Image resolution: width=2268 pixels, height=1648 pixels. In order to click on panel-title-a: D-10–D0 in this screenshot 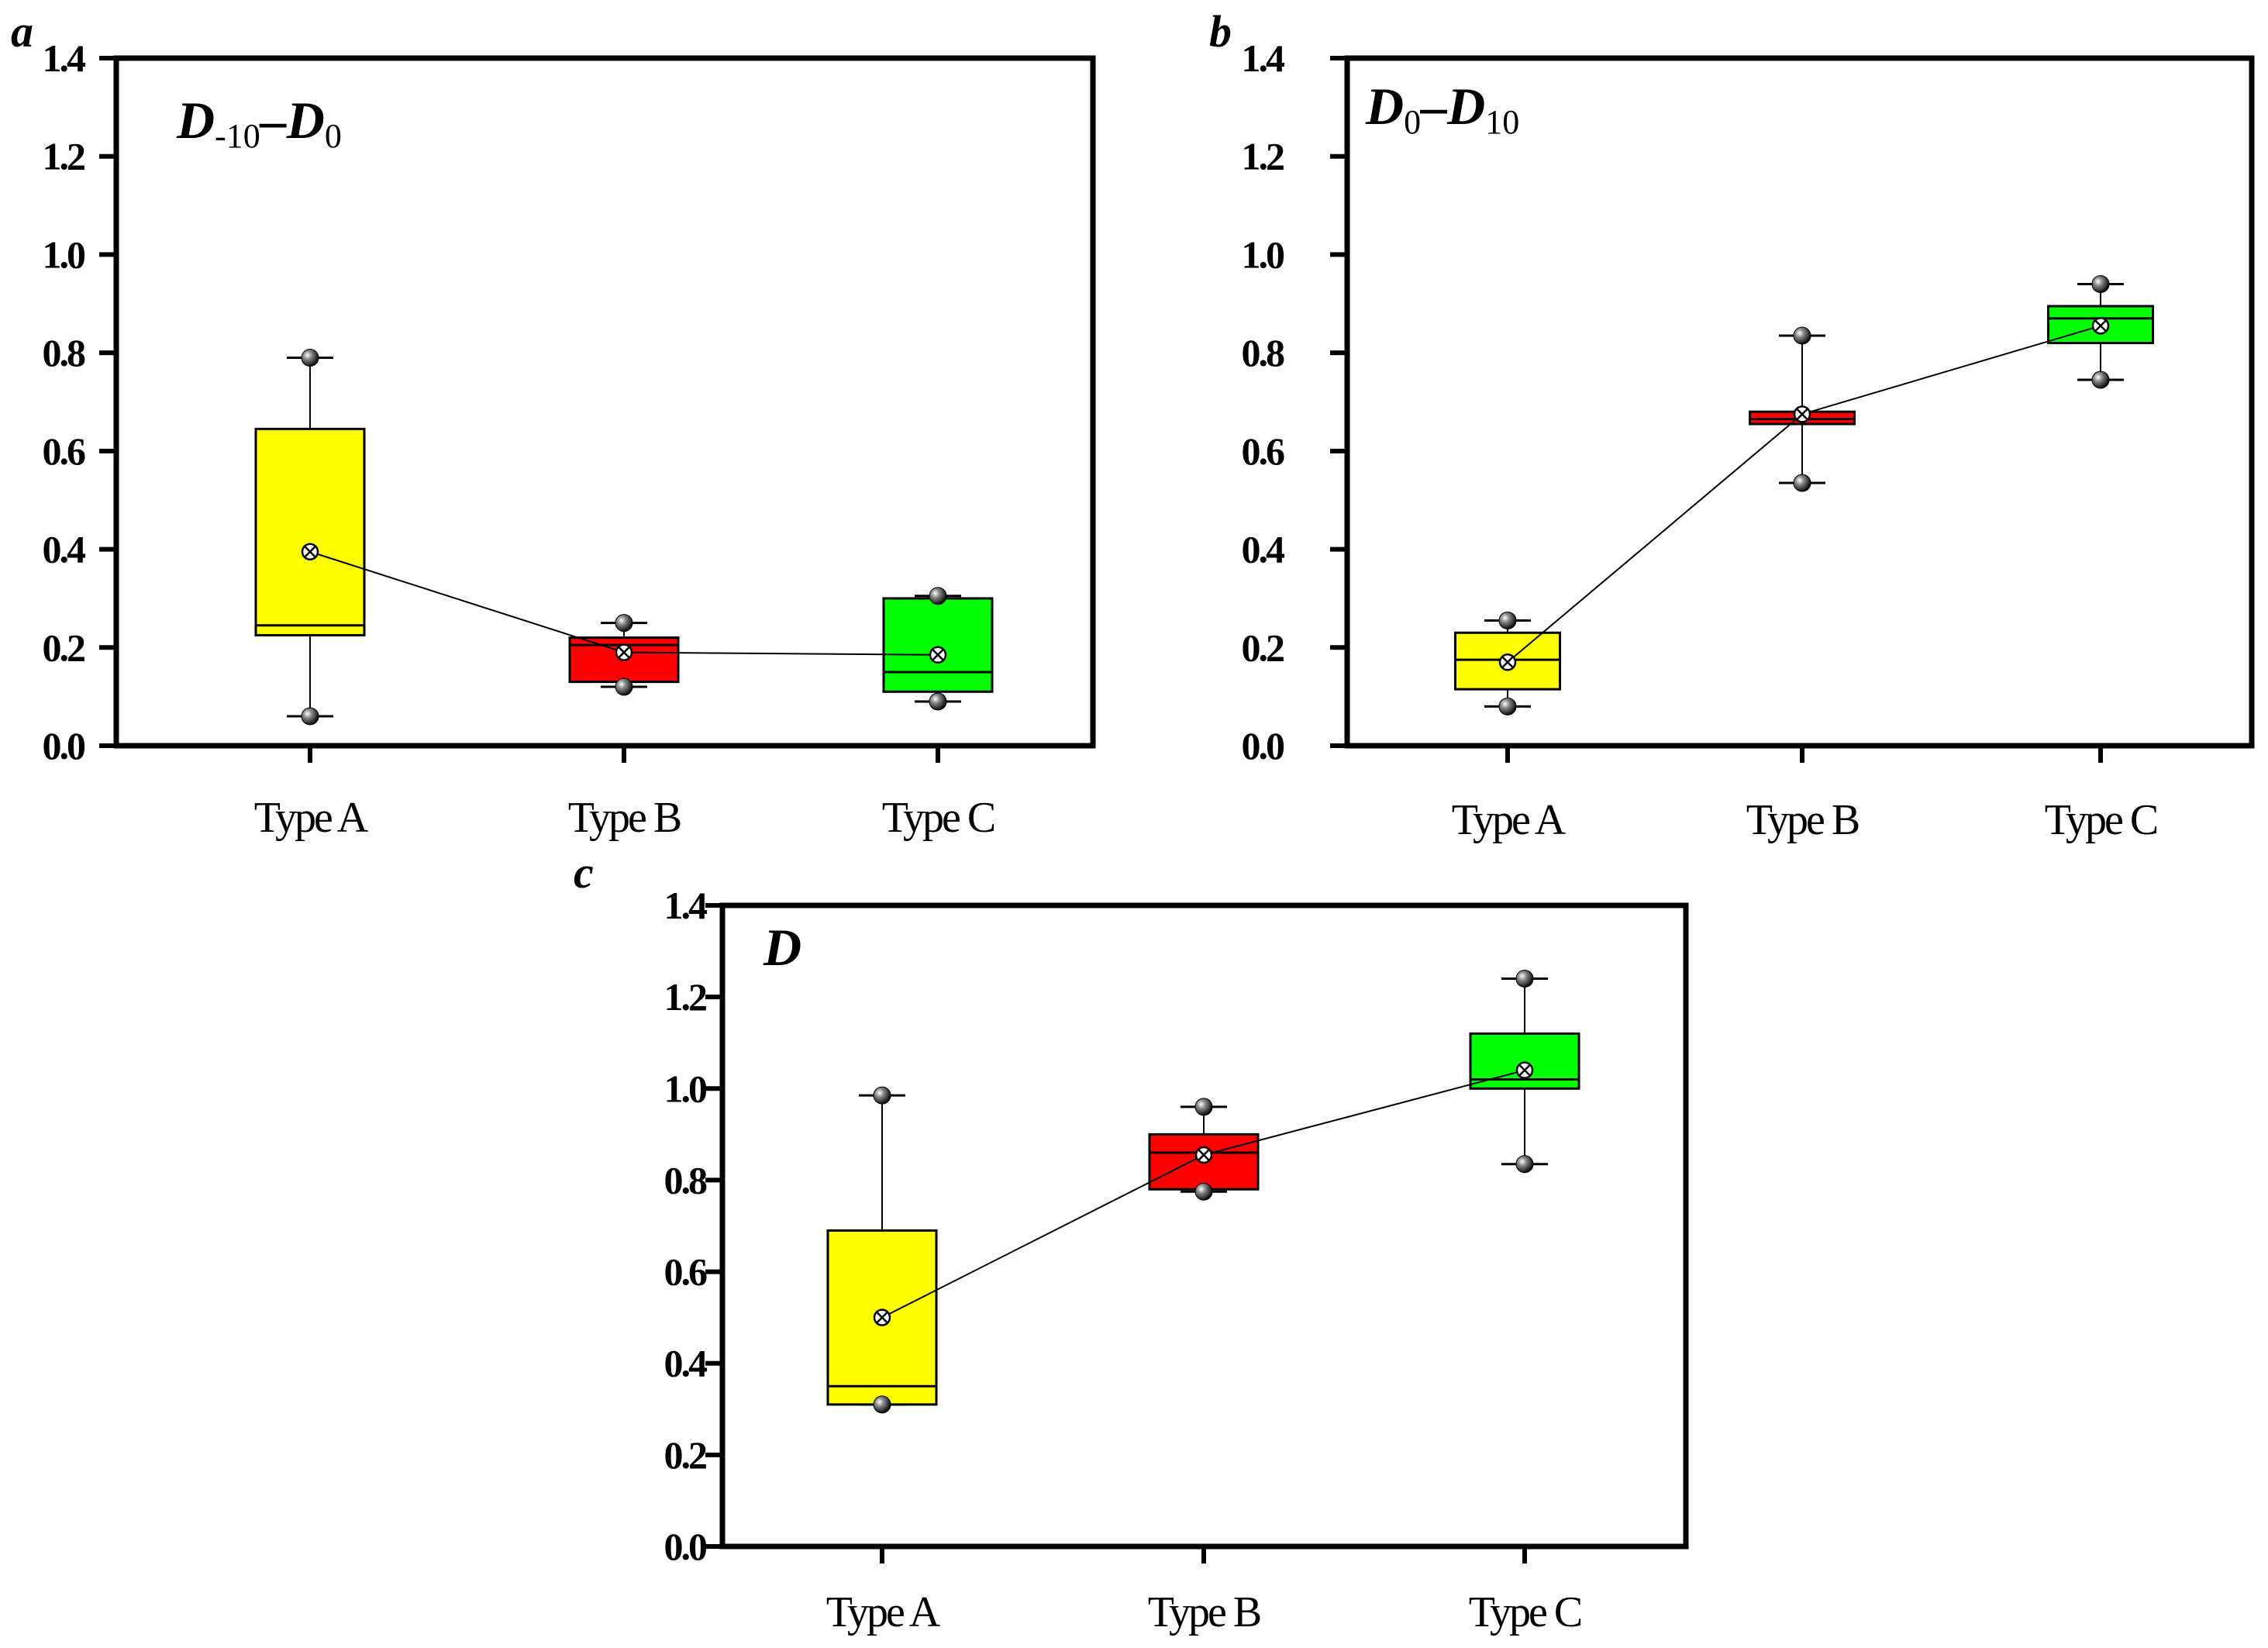, I will do `click(259, 123)`.